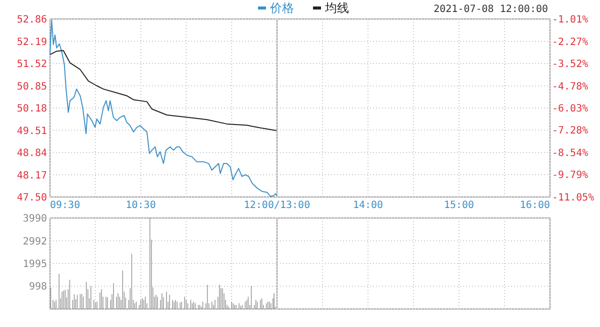  What do you see at coordinates (570, 86) in the screenshot?
I see `text: -4.78%` at bounding box center [570, 86].